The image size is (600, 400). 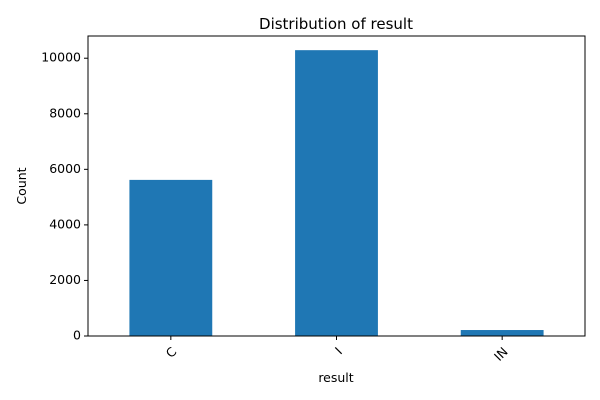 I want to click on bar-i, so click(x=336, y=193).